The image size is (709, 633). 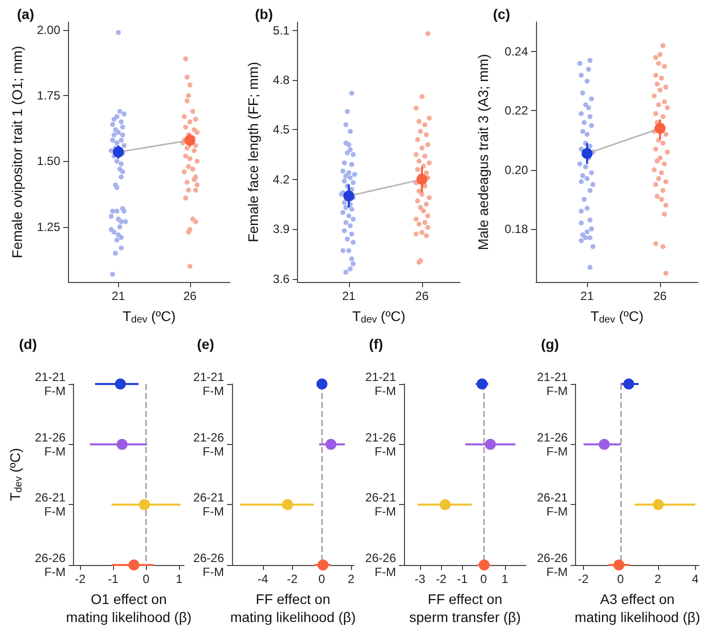 I want to click on y-tick-label: 5.1, so click(x=281, y=30).